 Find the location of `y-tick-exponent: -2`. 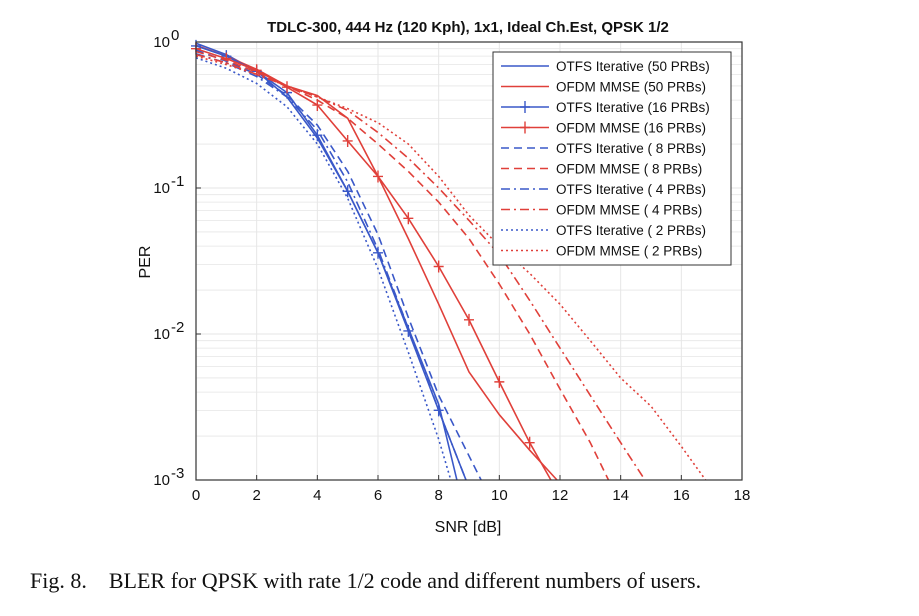

y-tick-exponent: -2 is located at coordinates (177, 327).